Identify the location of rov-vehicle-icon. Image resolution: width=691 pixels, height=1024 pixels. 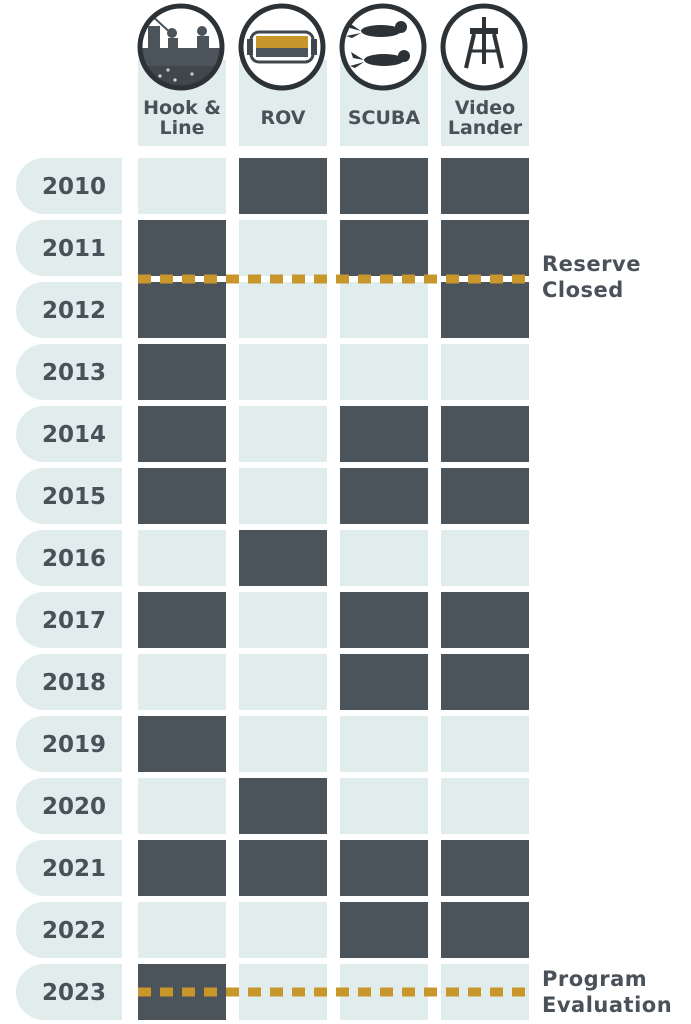
(282, 47).